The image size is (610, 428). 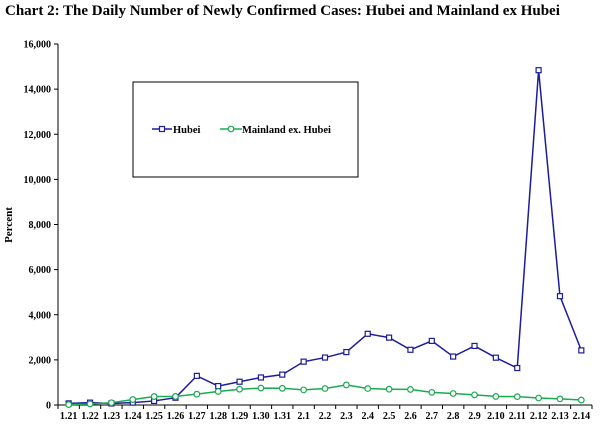 I want to click on x-tick-label: 1.27, so click(x=197, y=416).